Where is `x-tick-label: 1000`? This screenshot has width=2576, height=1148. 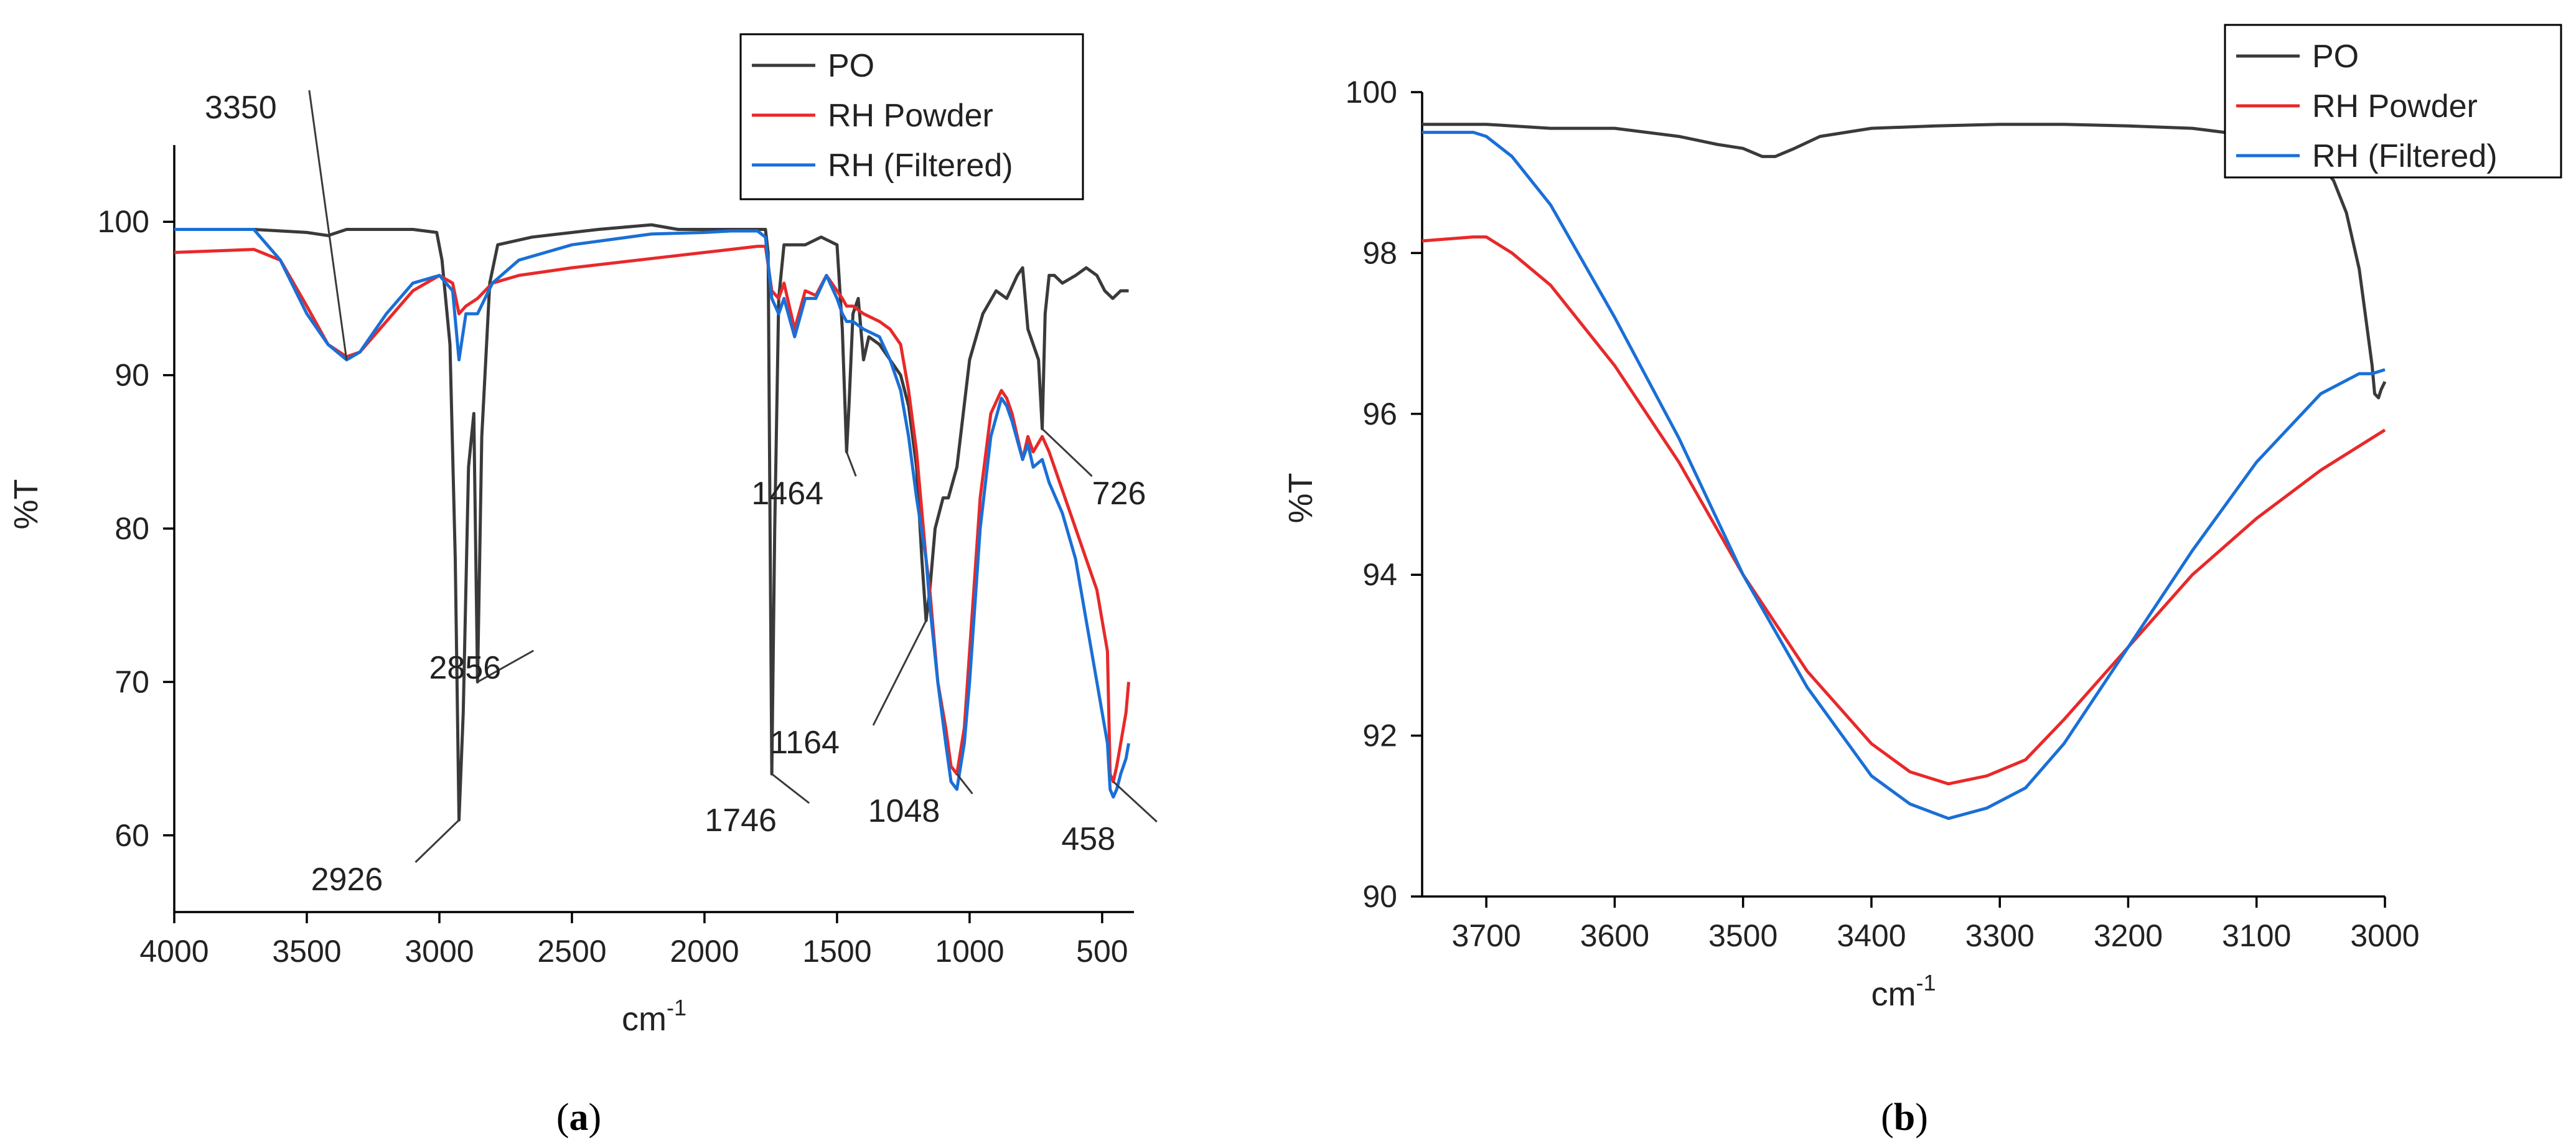 x-tick-label: 1000 is located at coordinates (969, 951).